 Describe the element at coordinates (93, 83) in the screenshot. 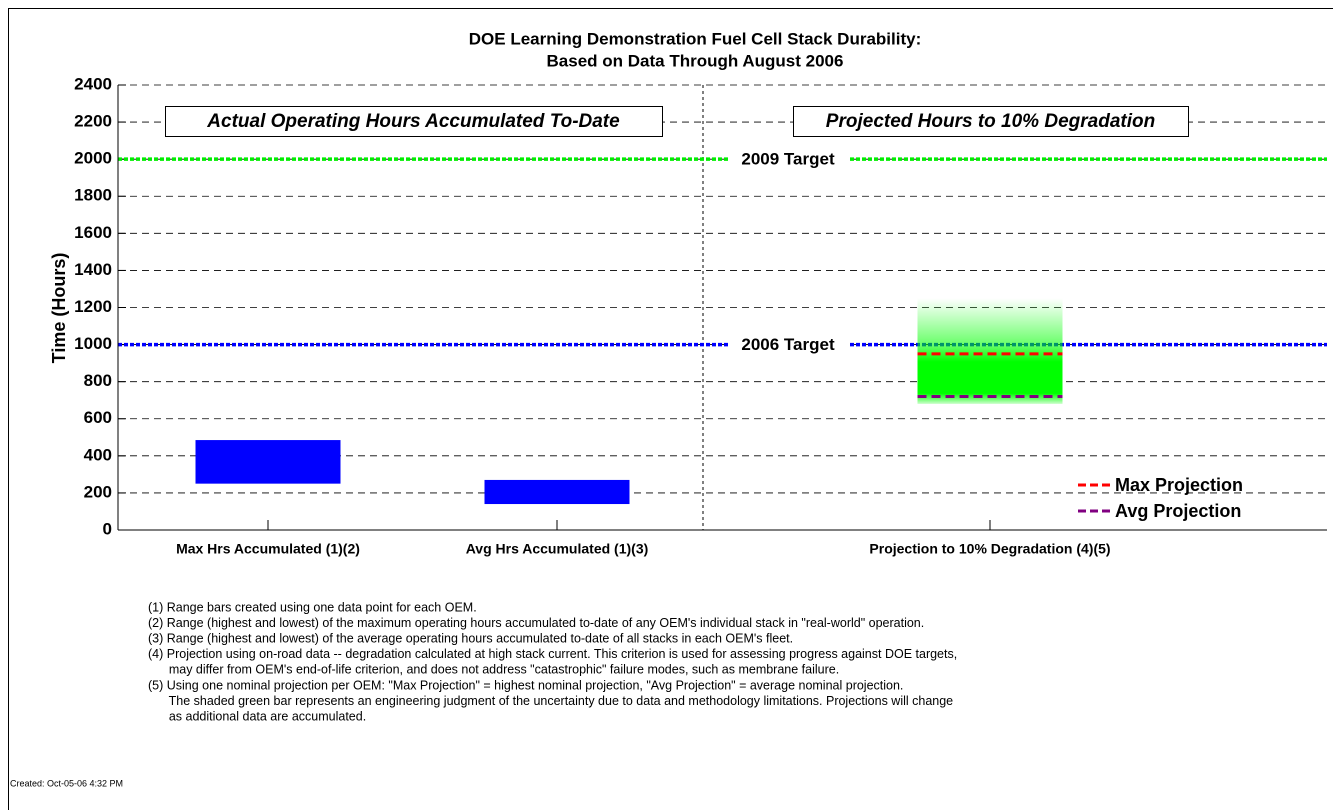

I see `y-tick-label: 2400` at that location.